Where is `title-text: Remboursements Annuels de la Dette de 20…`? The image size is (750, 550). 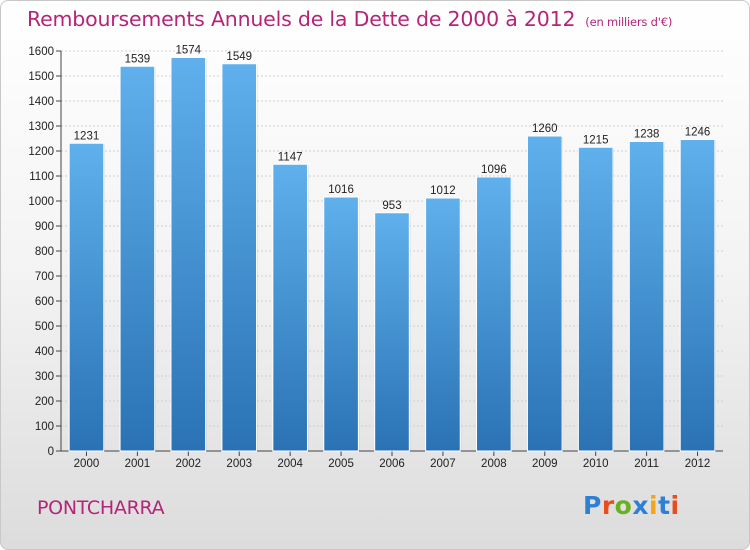 title-text: Remboursements Annuels de la Dette de 20… is located at coordinates (301, 19).